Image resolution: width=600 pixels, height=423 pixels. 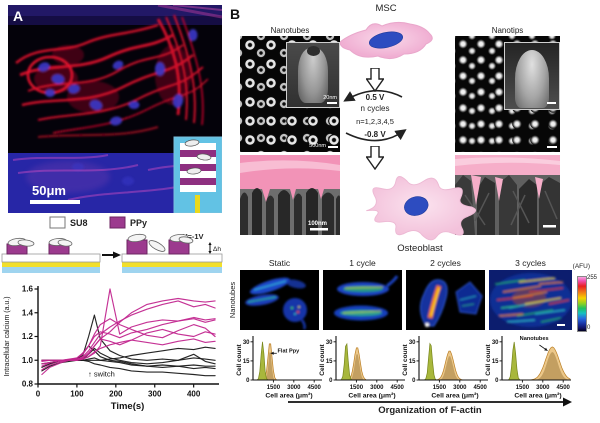 What do you see at coordinates (362, 263) in the screenshot?
I see `condition-label-1cycle: 1 cycle` at bounding box center [362, 263].